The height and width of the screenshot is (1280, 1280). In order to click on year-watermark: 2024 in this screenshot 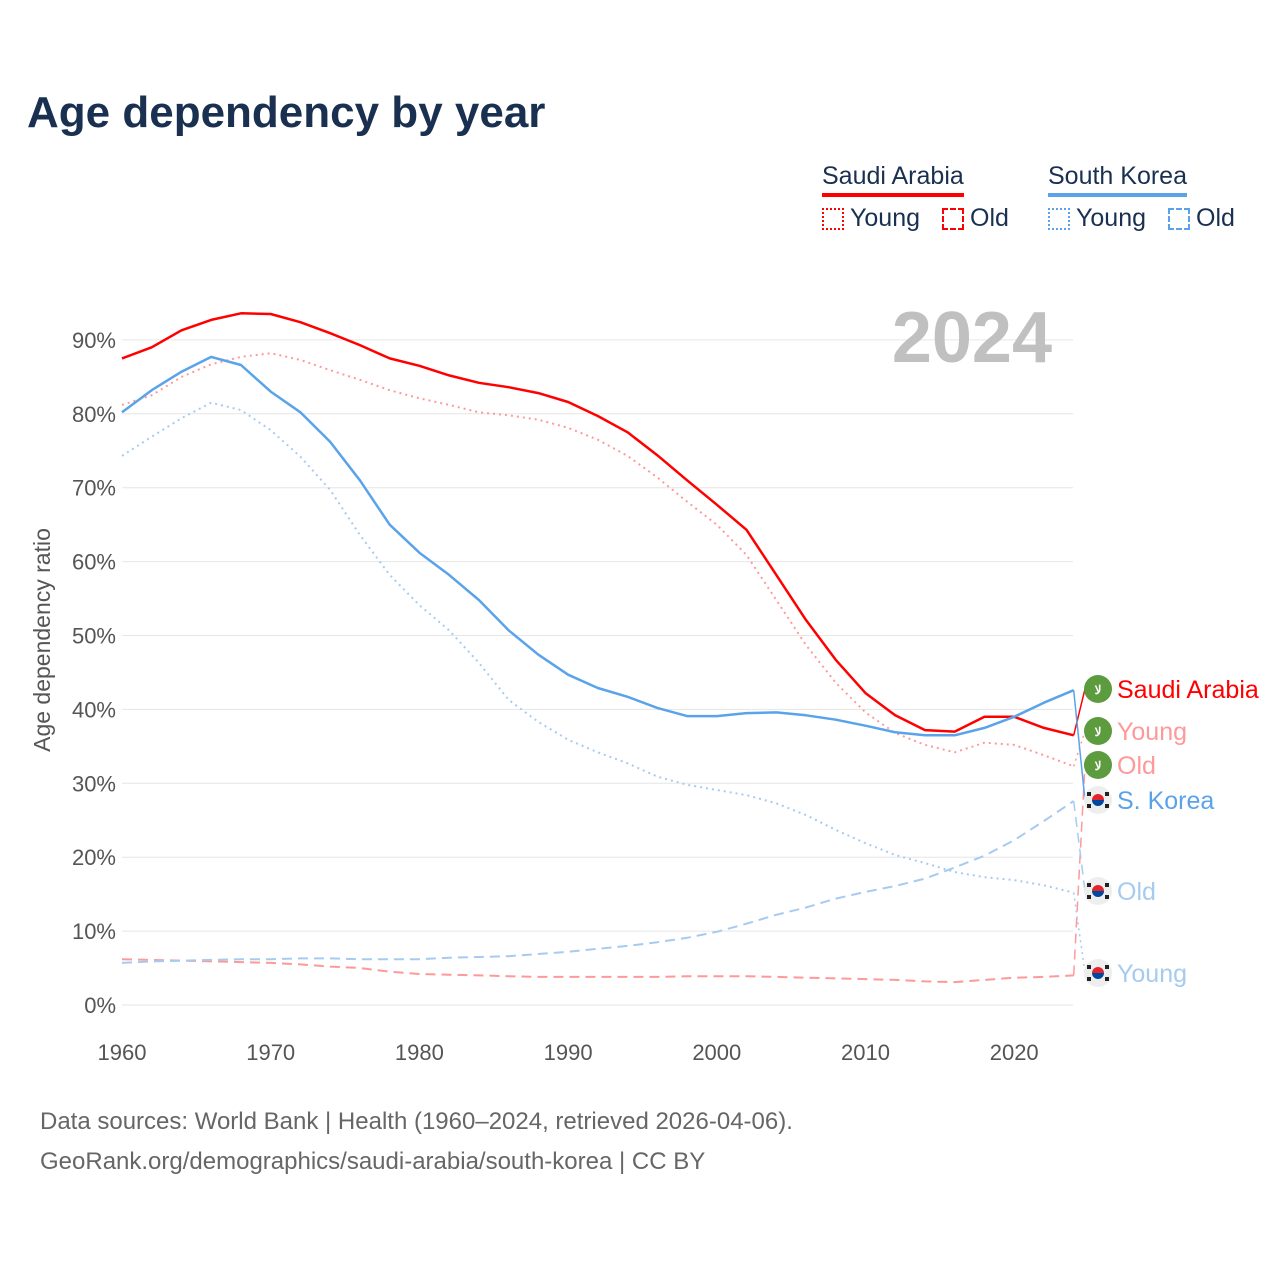, I will do `click(972, 338)`.